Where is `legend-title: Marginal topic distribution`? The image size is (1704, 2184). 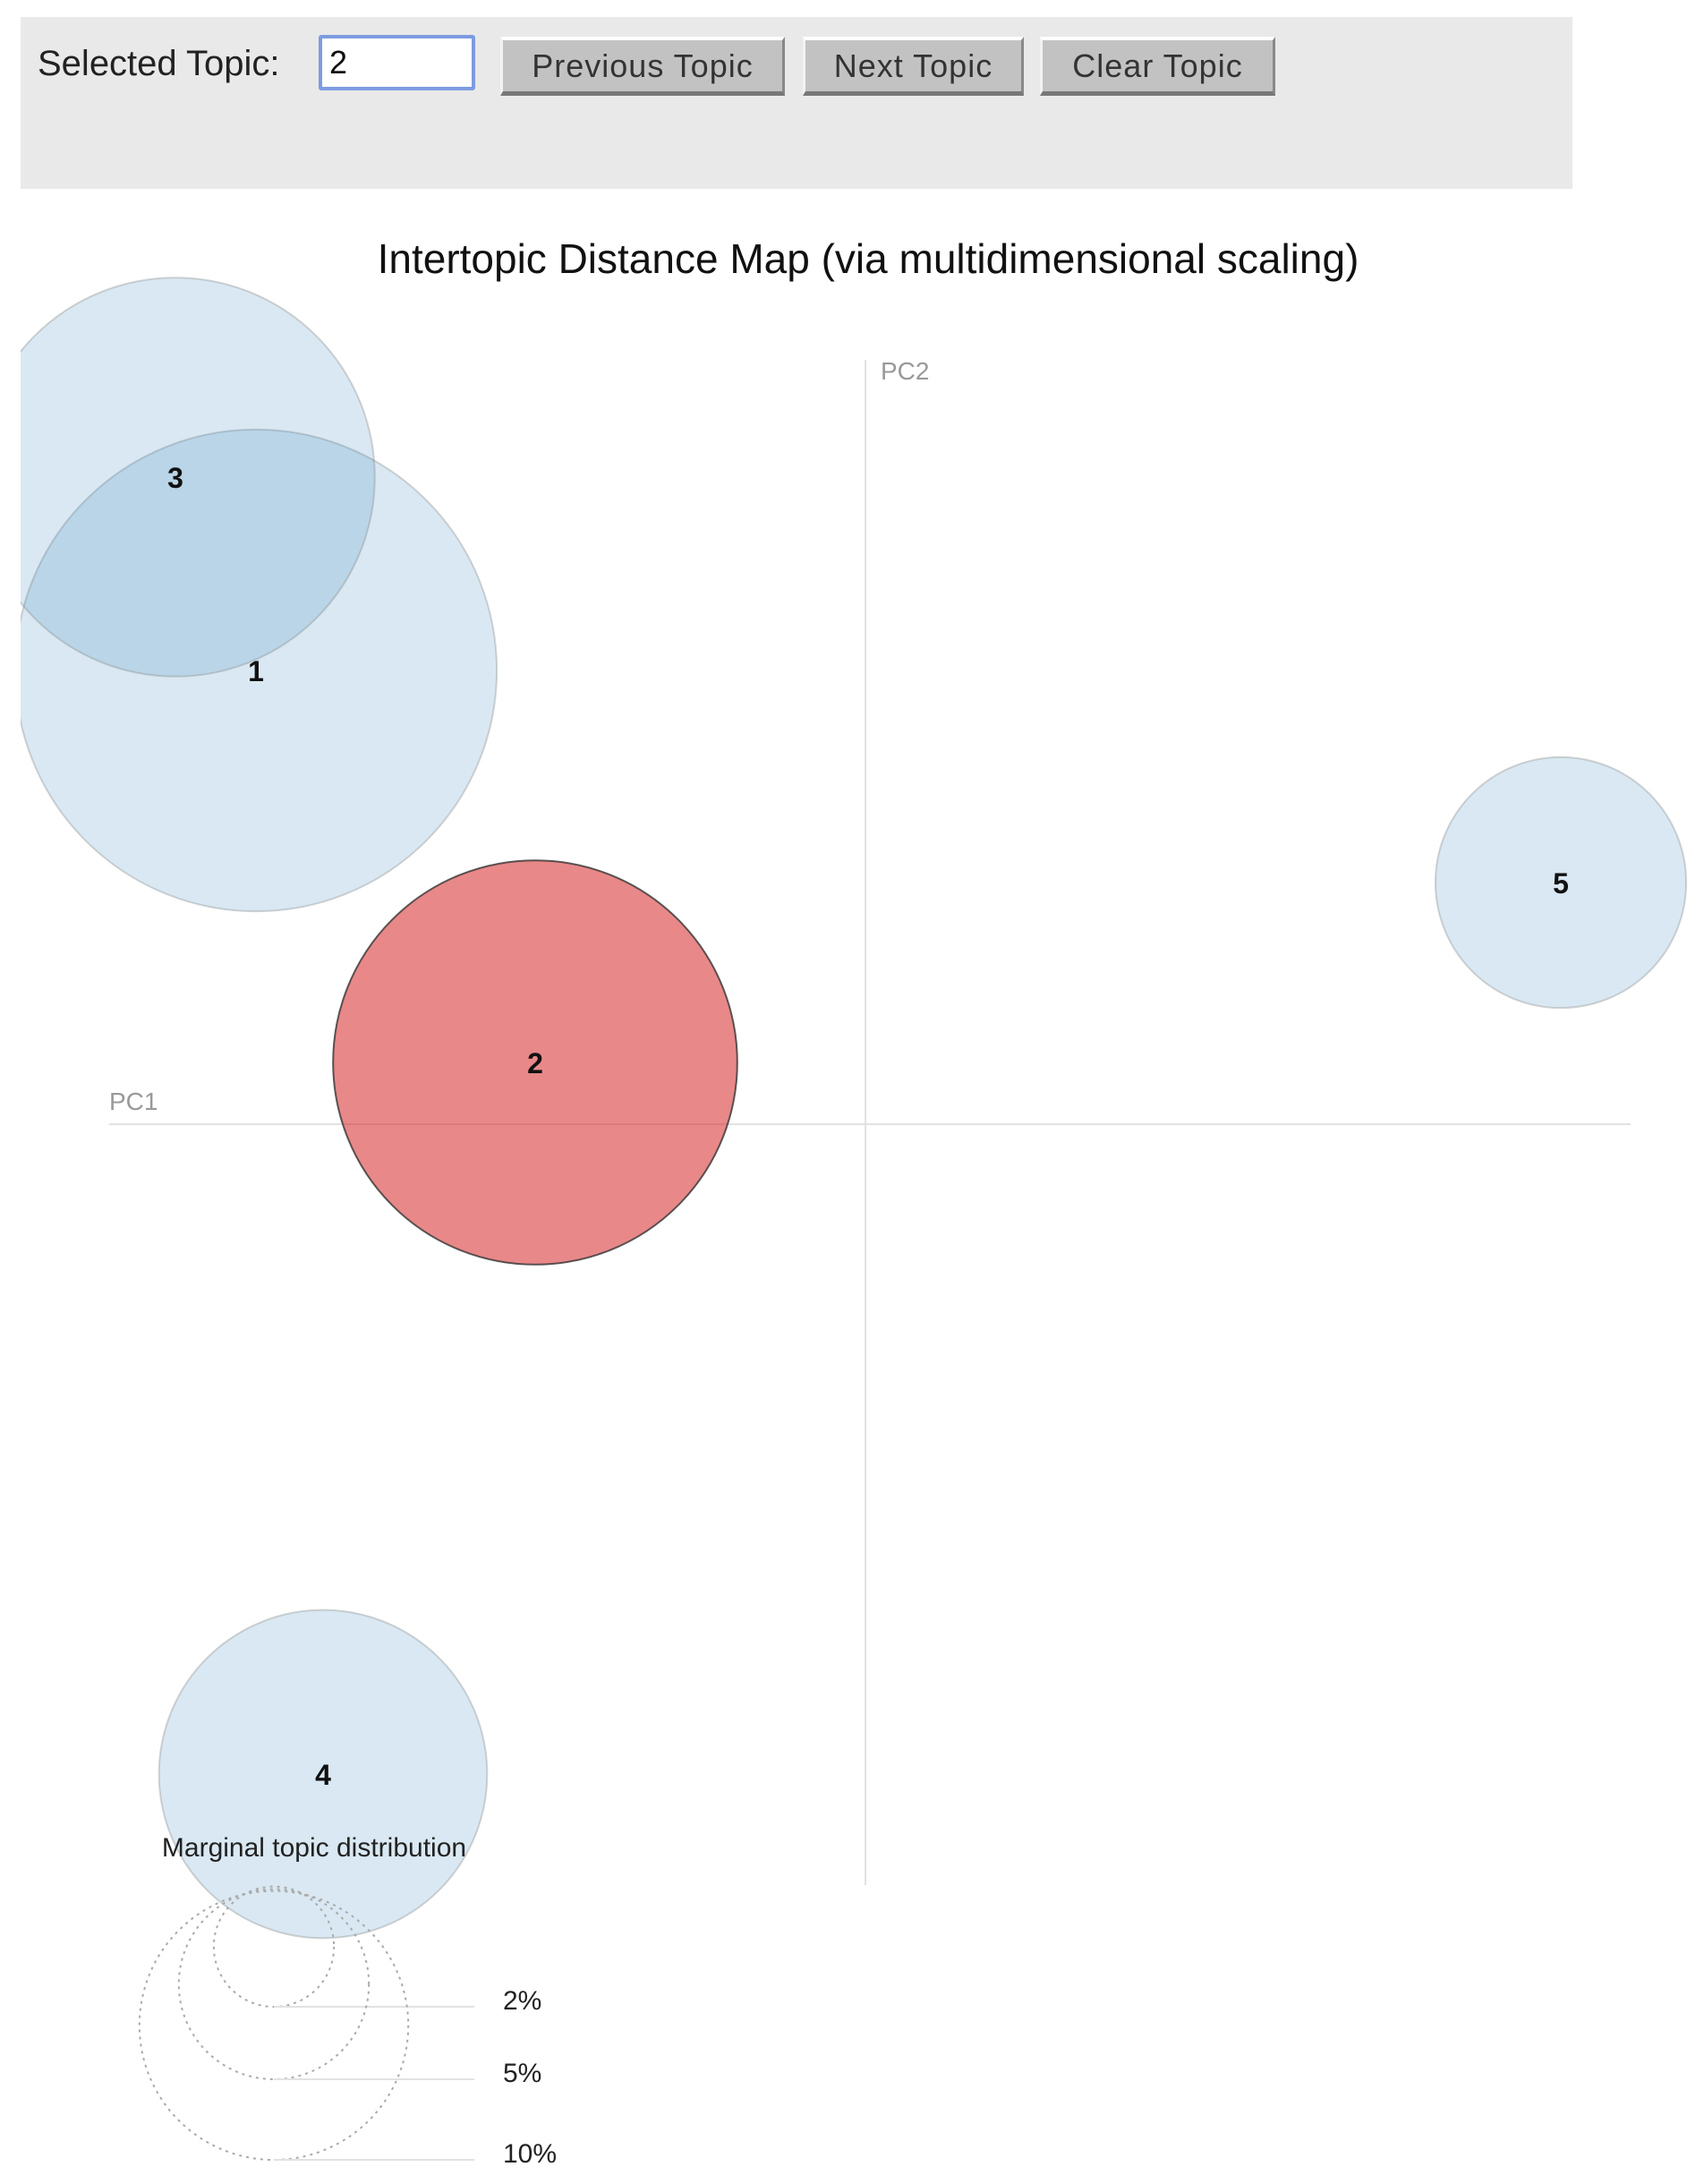 legend-title: Marginal topic distribution is located at coordinates (314, 1848).